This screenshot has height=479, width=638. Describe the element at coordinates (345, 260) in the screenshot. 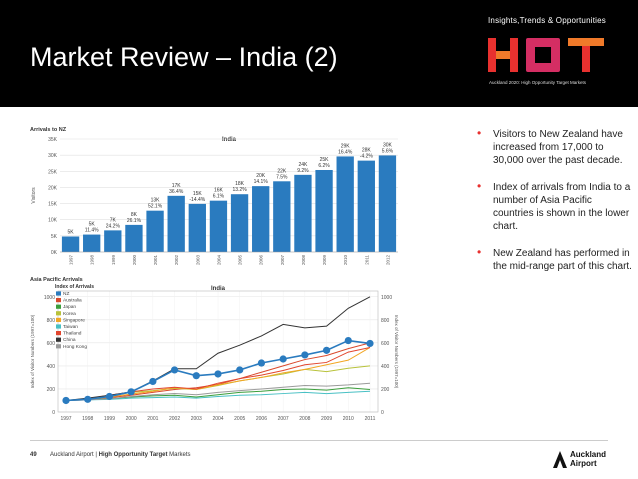

I see `bar-x-tick-label: 2010` at that location.